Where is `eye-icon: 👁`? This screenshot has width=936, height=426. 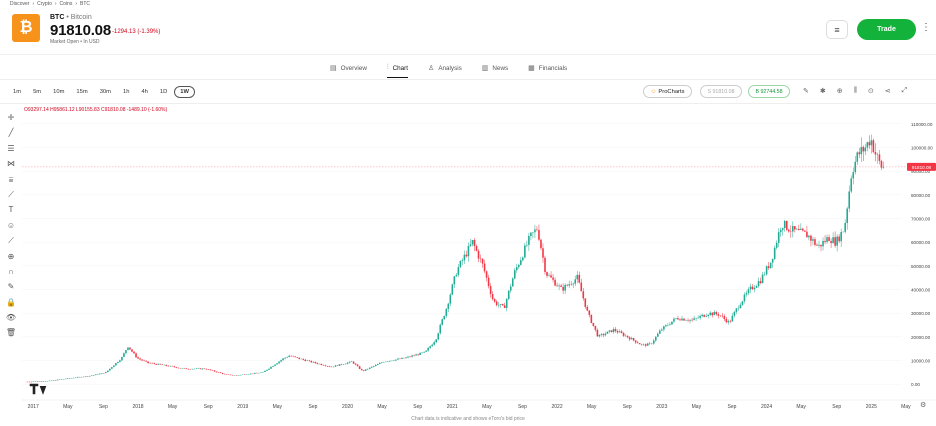
eye-icon: 👁 is located at coordinates (11, 318).